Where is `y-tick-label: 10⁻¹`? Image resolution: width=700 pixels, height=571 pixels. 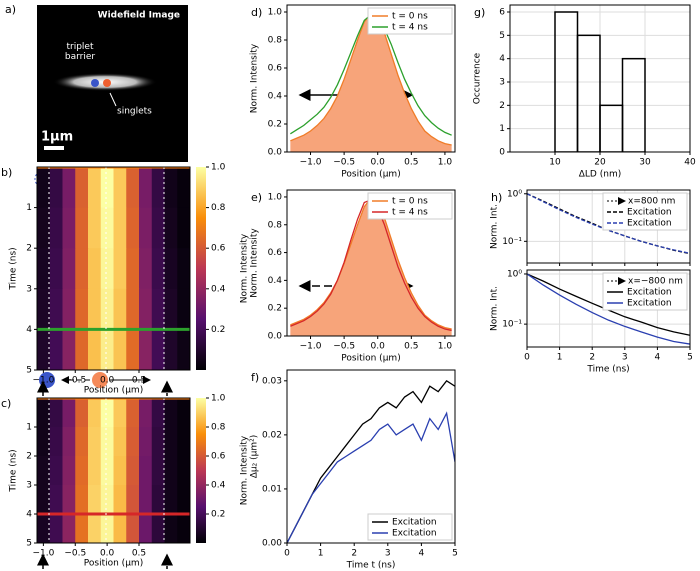 y-tick-label: 10⁻¹ is located at coordinates (512, 325).